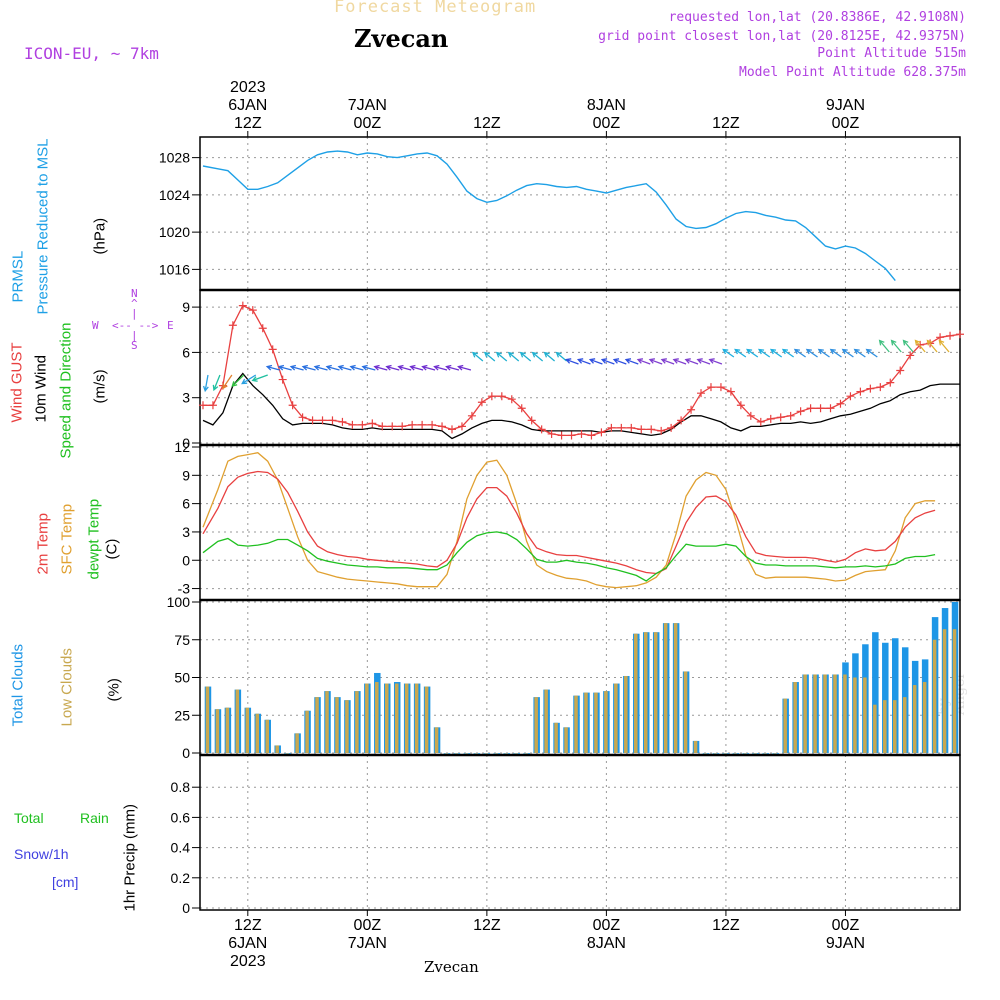  Describe the element at coordinates (401, 38) in the screenshot. I see `place-name: Zvecan` at that location.